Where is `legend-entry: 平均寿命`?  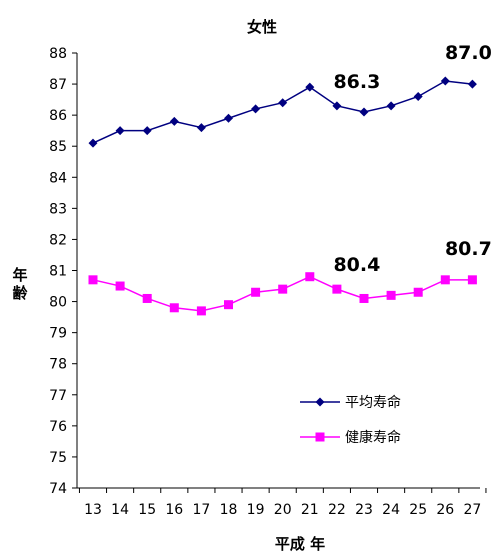 legend-entry: 平均寿命 is located at coordinates (350, 402).